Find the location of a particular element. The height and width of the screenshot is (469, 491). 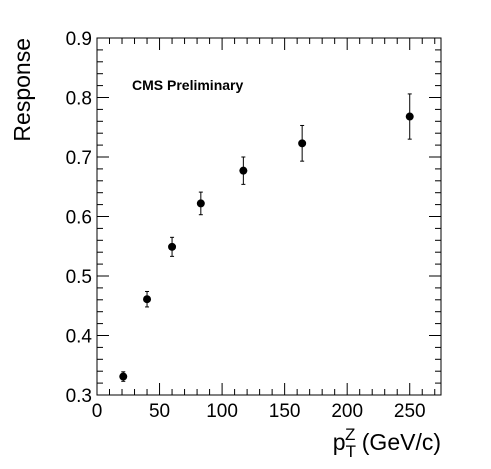

y-tick-label: 0.3 is located at coordinates (79, 396).